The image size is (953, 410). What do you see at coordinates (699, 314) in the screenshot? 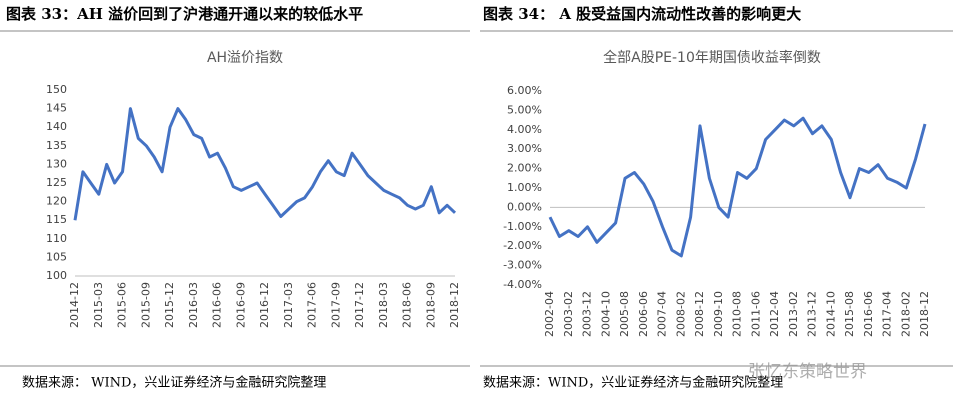
I see `x-tick-label: 2008-12` at bounding box center [699, 314].